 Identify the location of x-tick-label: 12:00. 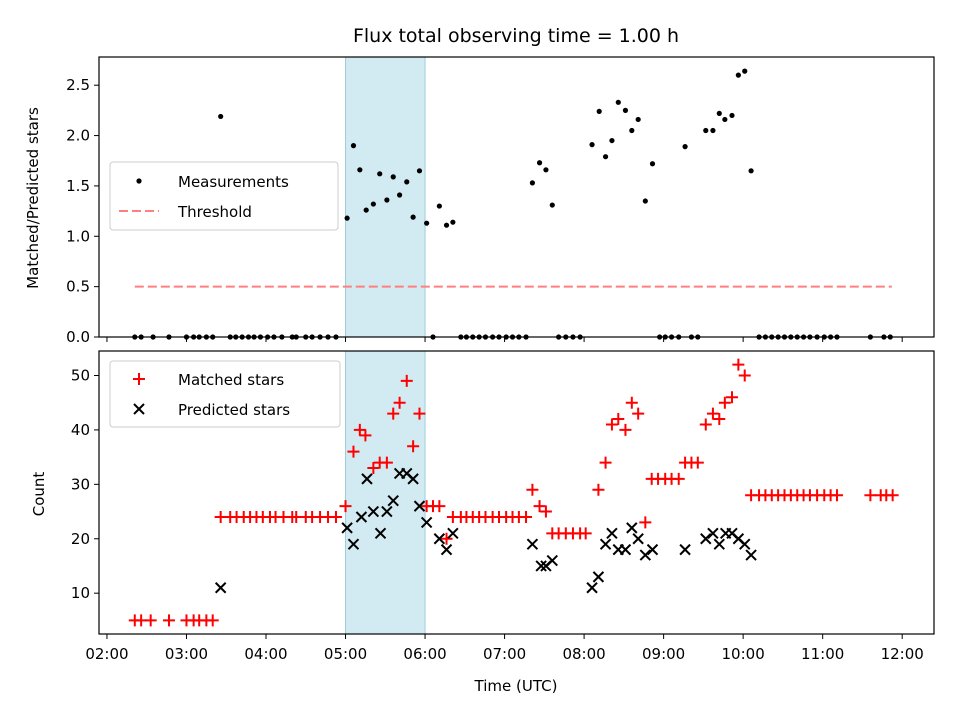
(902, 654).